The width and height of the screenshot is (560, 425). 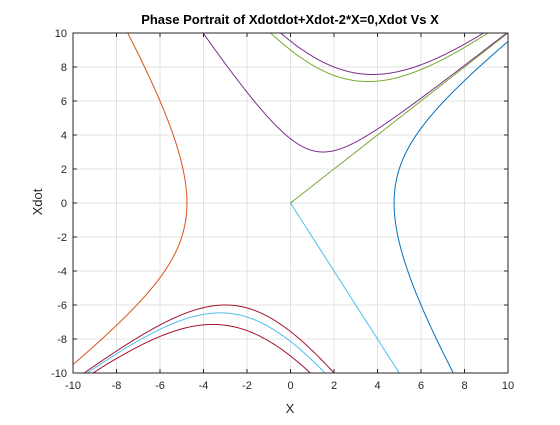 What do you see at coordinates (421, 386) in the screenshot?
I see `x-tick-label: 6` at bounding box center [421, 386].